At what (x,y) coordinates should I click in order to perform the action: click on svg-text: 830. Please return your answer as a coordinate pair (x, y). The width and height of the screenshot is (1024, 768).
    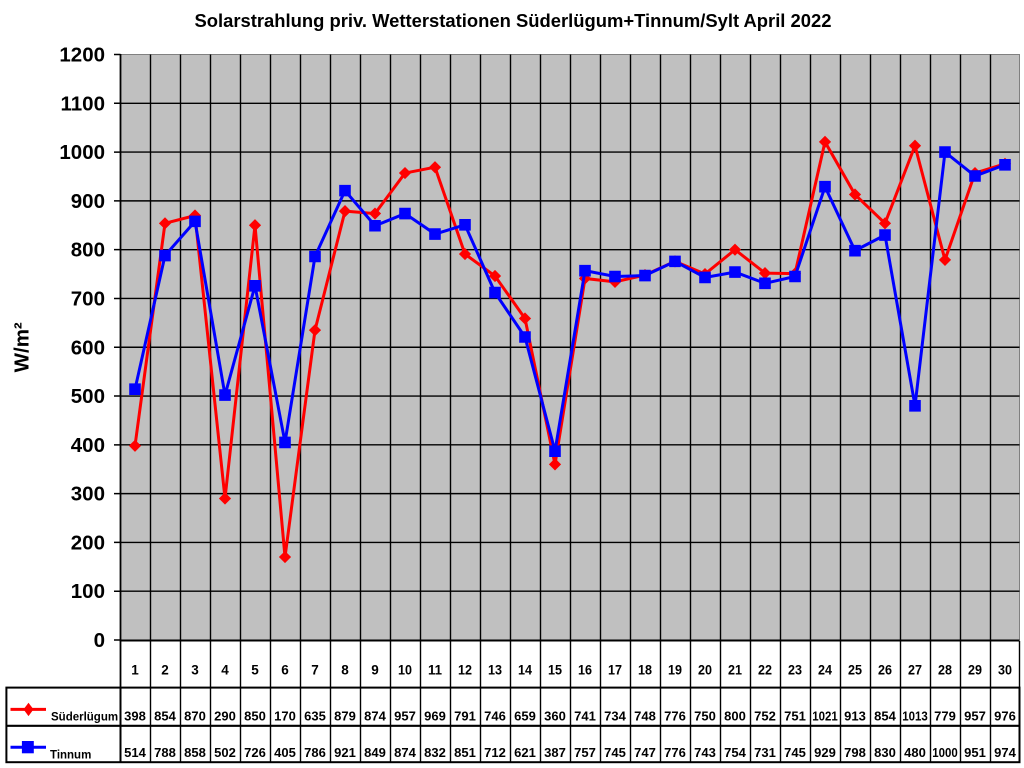
    Looking at the image, I should click on (885, 752).